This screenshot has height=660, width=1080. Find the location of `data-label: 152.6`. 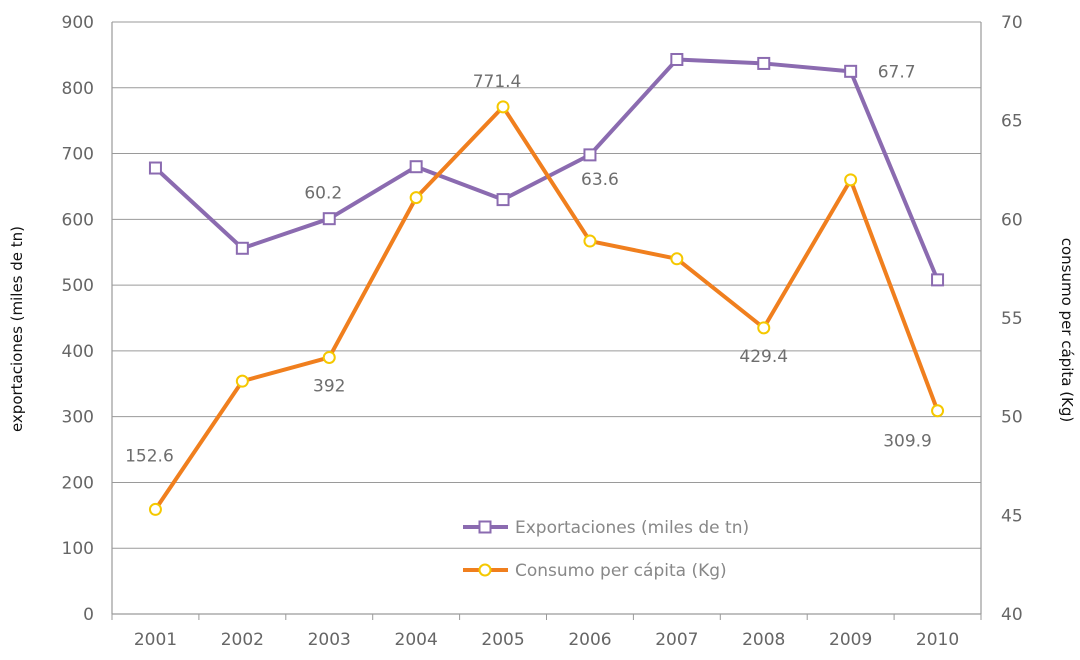

data-label: 152.6 is located at coordinates (149, 456).